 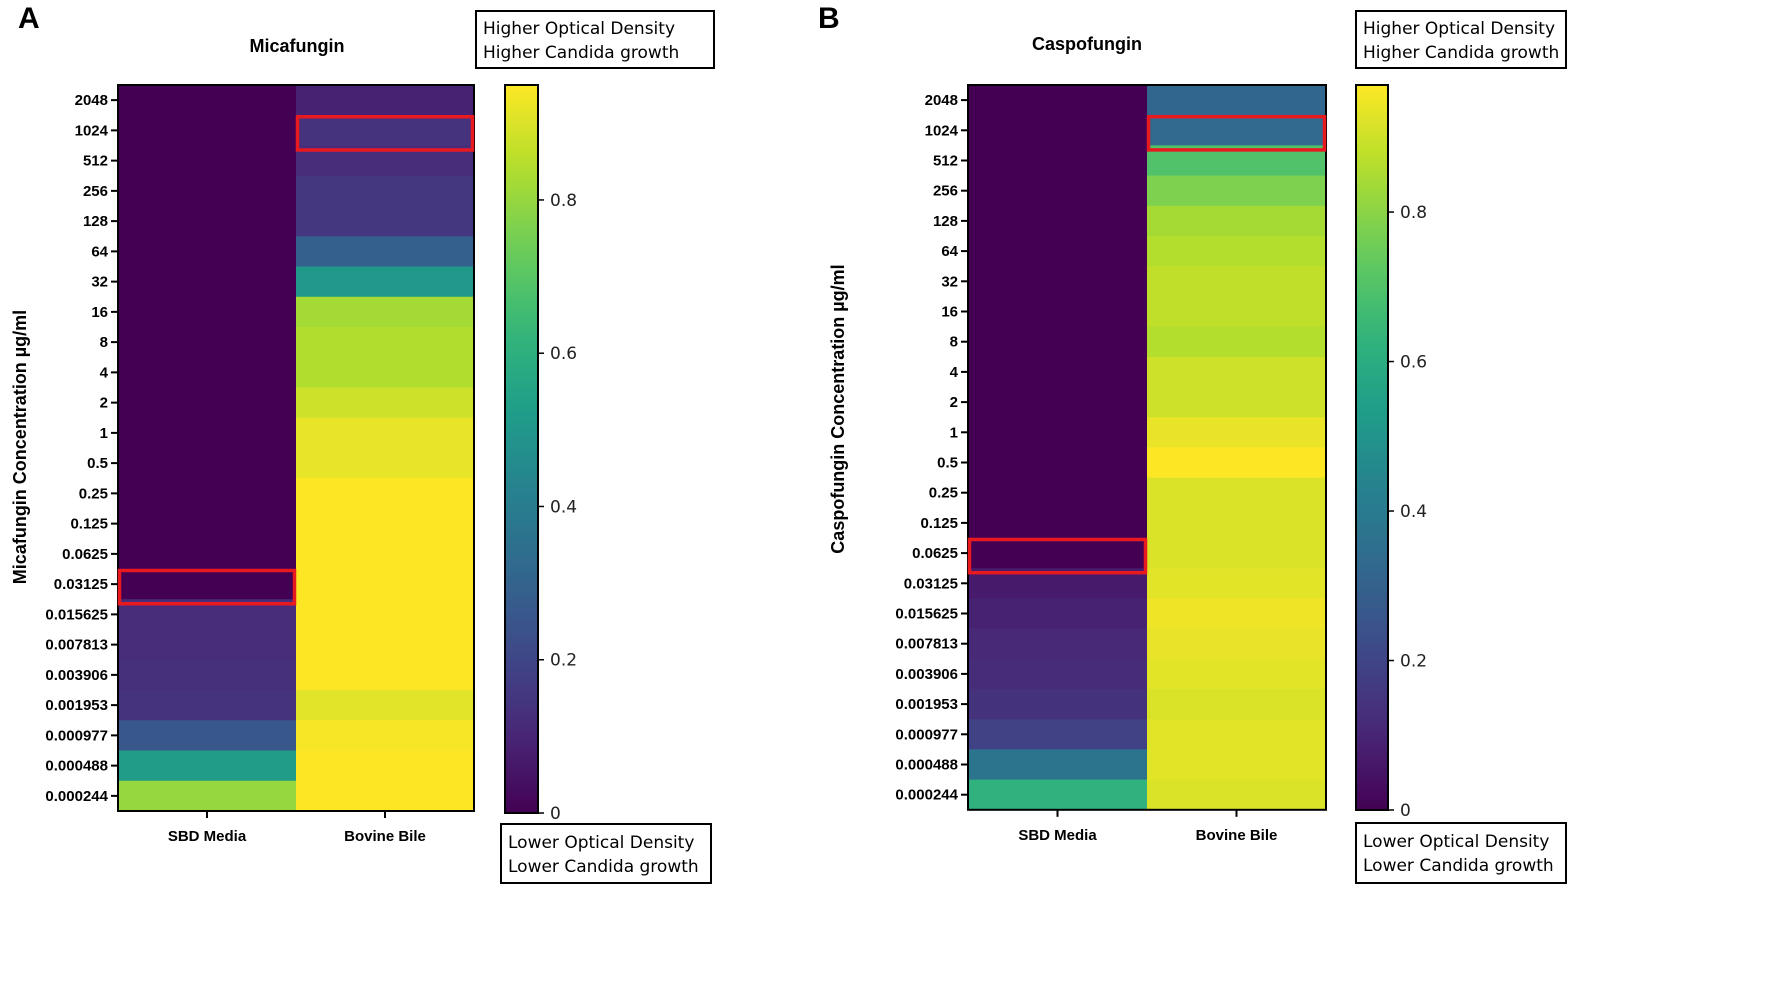 I want to click on x-tick-label: SBD Media, so click(x=1057, y=835).